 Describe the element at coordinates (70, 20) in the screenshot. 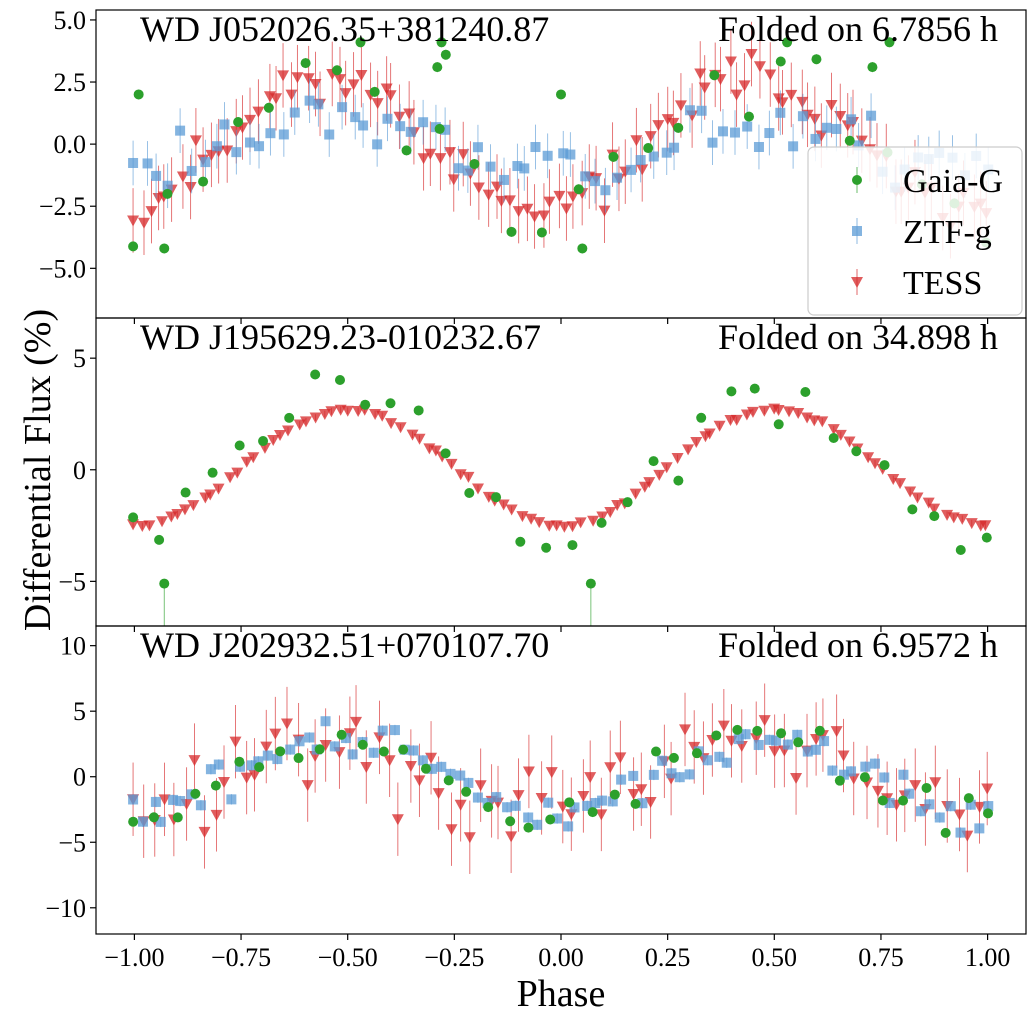

I see `y-tick-label: 5.0` at that location.